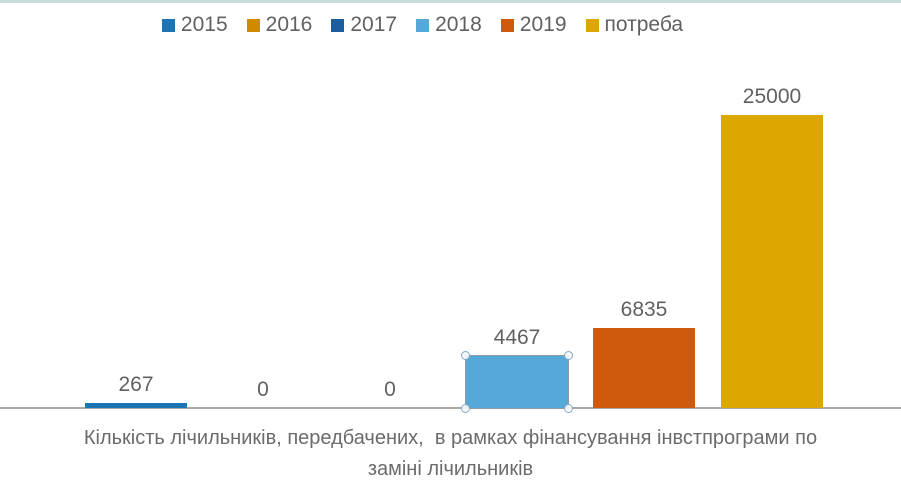  What do you see at coordinates (136, 405) in the screenshot?
I see `bar-2015` at bounding box center [136, 405].